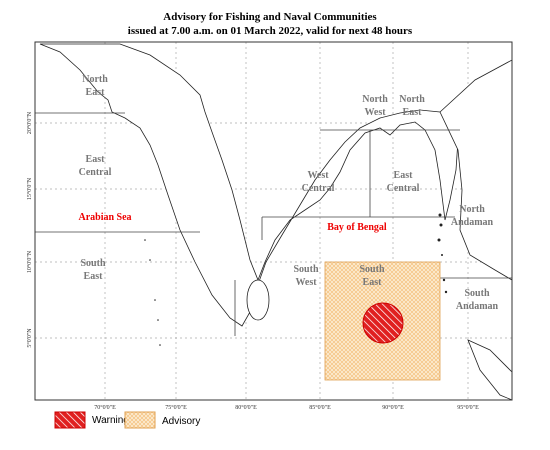 This screenshot has width=550, height=450. I want to click on longitude-label: 70°0'0"E, so click(105, 407).